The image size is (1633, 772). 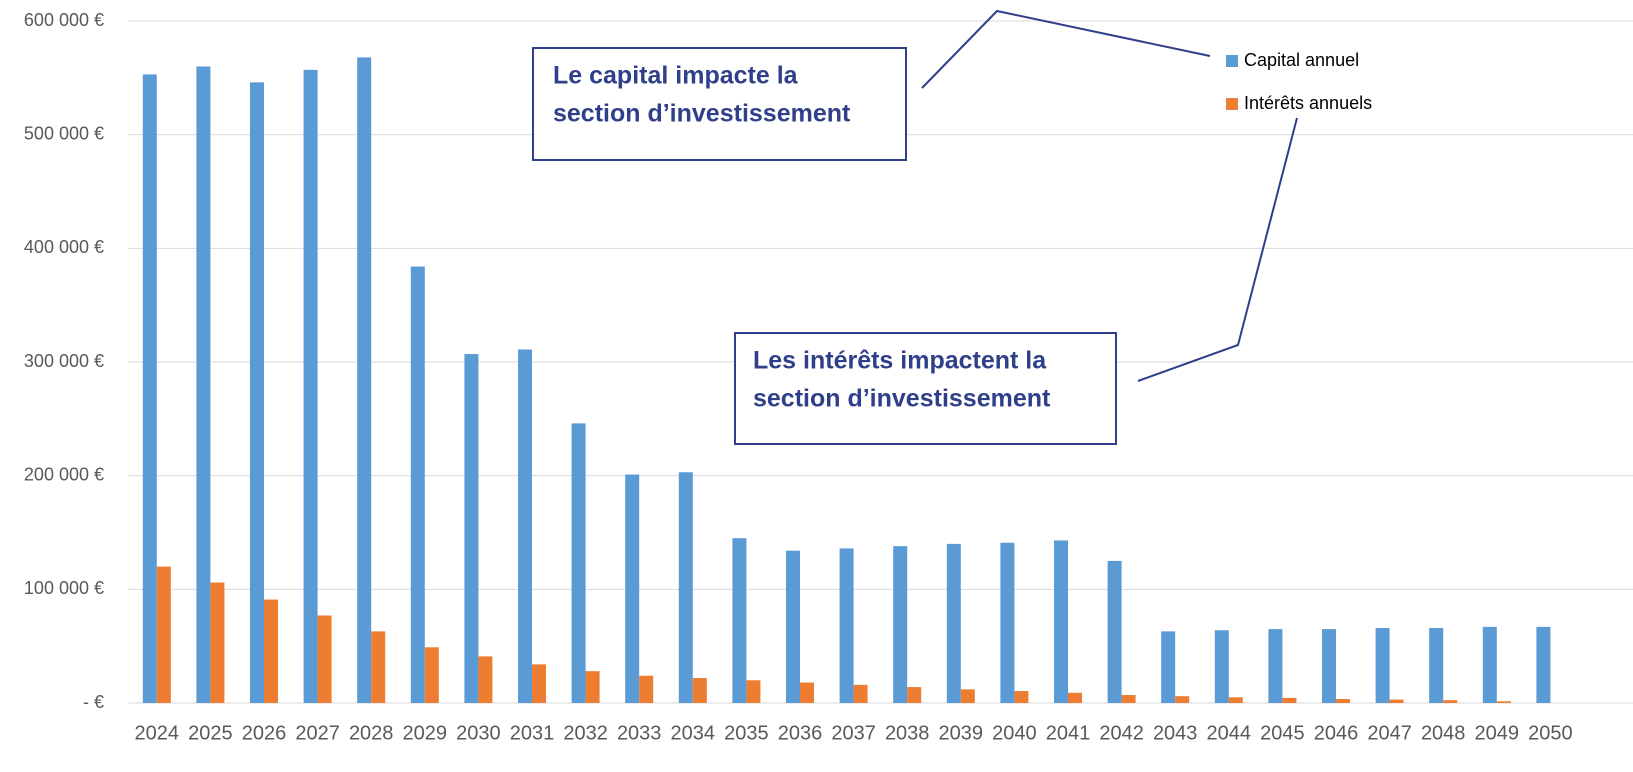 I want to click on x-tick-label: 2042, so click(x=1121, y=733).